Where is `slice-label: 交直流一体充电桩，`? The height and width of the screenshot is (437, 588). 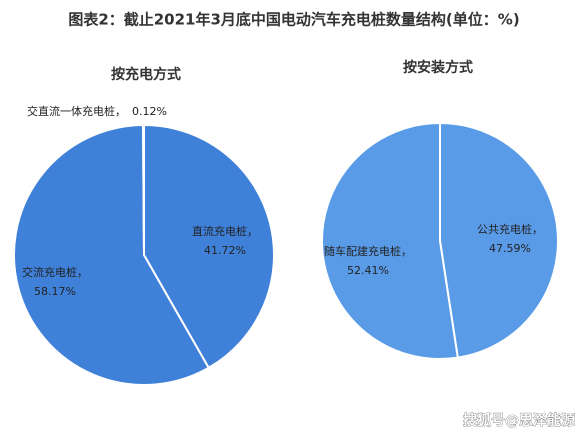 slice-label: 交直流一体充电桩， is located at coordinates (76, 111).